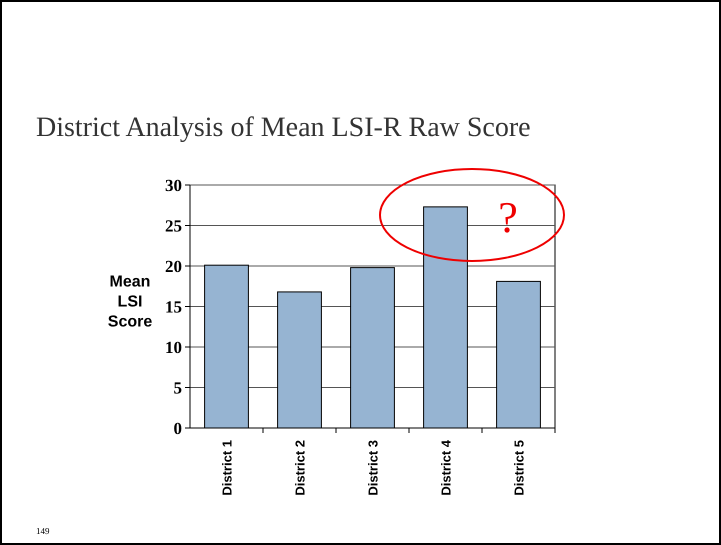 The width and height of the screenshot is (721, 545). What do you see at coordinates (178, 428) in the screenshot?
I see `y-tick-label: 0` at bounding box center [178, 428].